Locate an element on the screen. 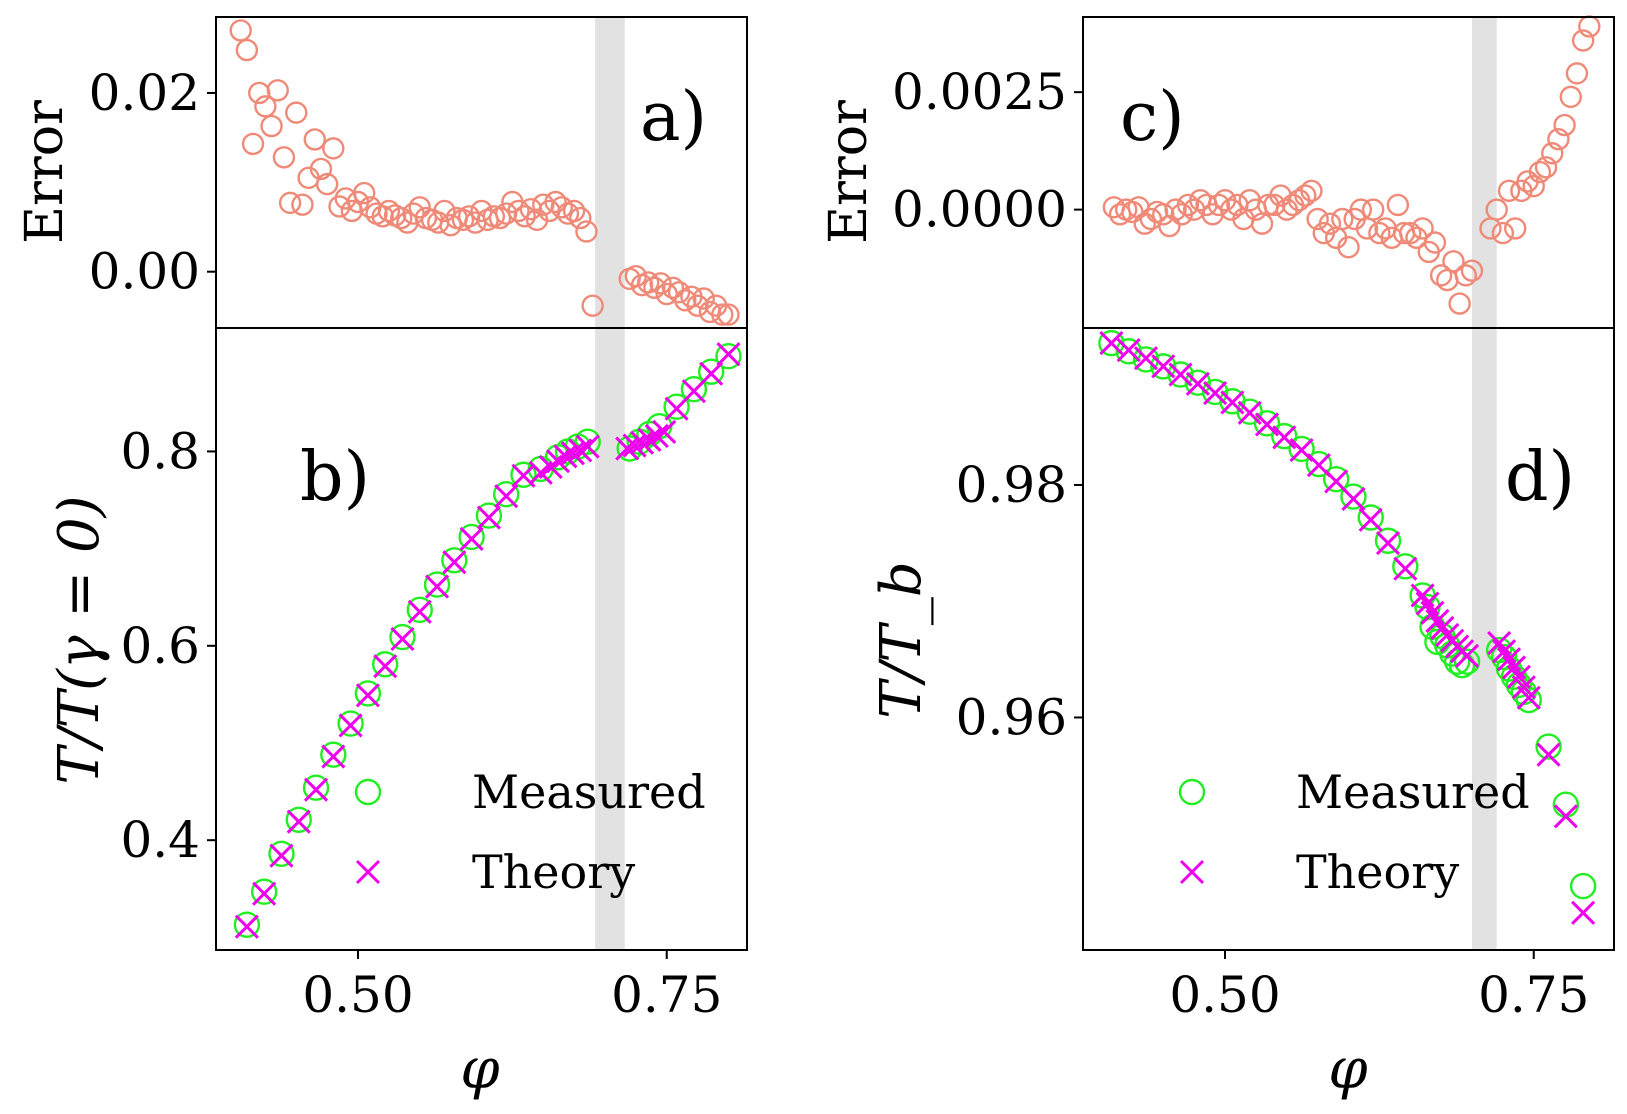  x-tick-label: 0.75 is located at coordinates (1533, 995).